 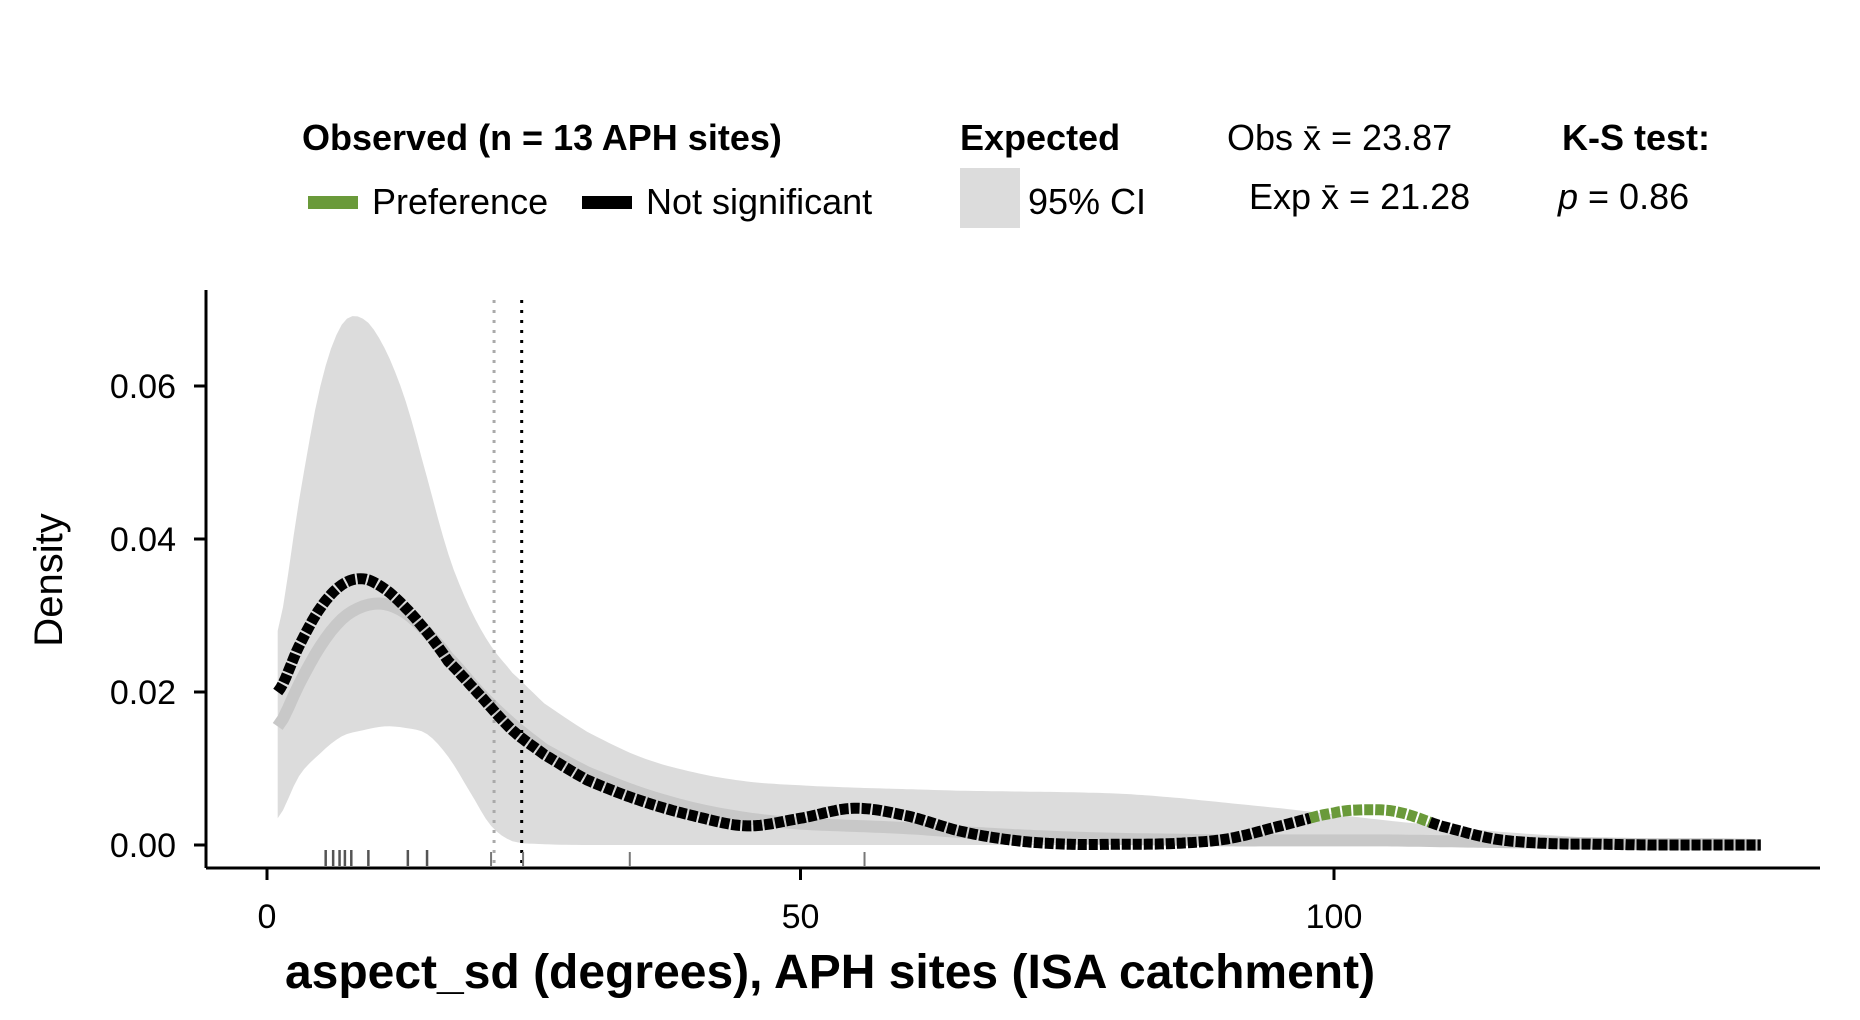 I want to click on y-axis-title: Density, so click(x=49, y=579).